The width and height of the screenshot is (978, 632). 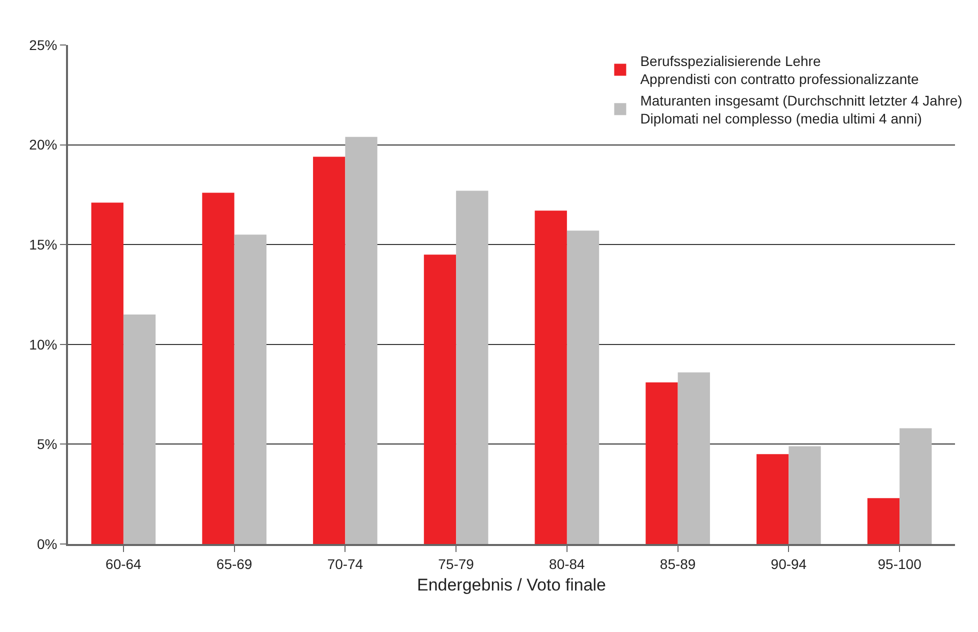 What do you see at coordinates (43, 144) in the screenshot?
I see `y-tick-label: 20%` at bounding box center [43, 144].